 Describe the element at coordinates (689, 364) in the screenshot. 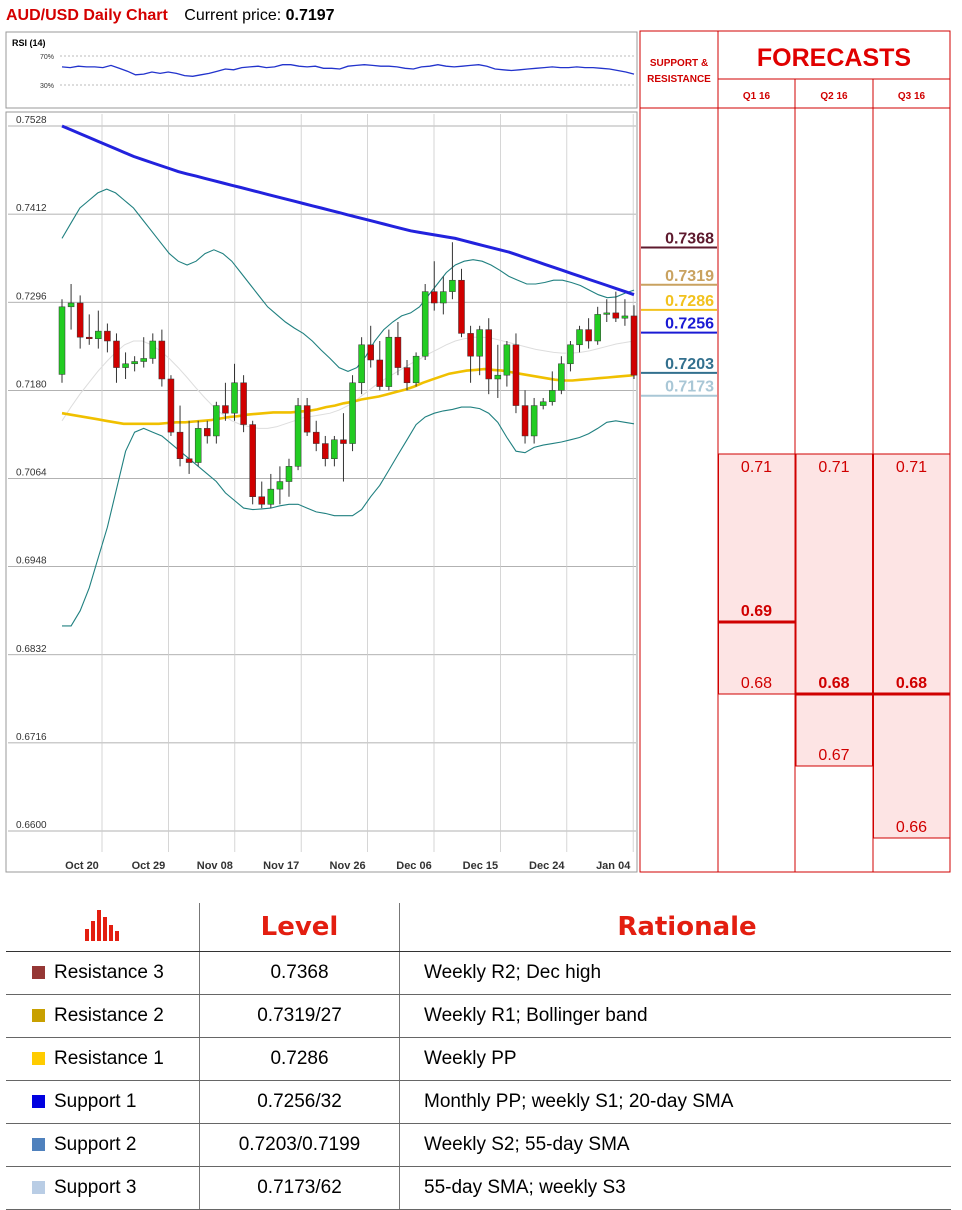

I see `sr-level-label: 0.7203` at that location.